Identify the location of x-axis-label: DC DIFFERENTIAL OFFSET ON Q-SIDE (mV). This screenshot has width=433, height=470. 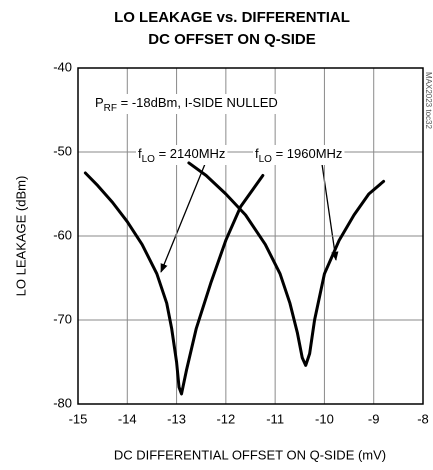
(250, 454).